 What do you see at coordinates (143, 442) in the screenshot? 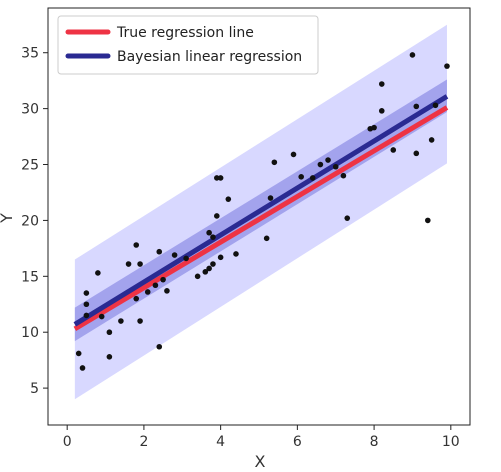
I see `x-tick-label: 2` at bounding box center [143, 442].